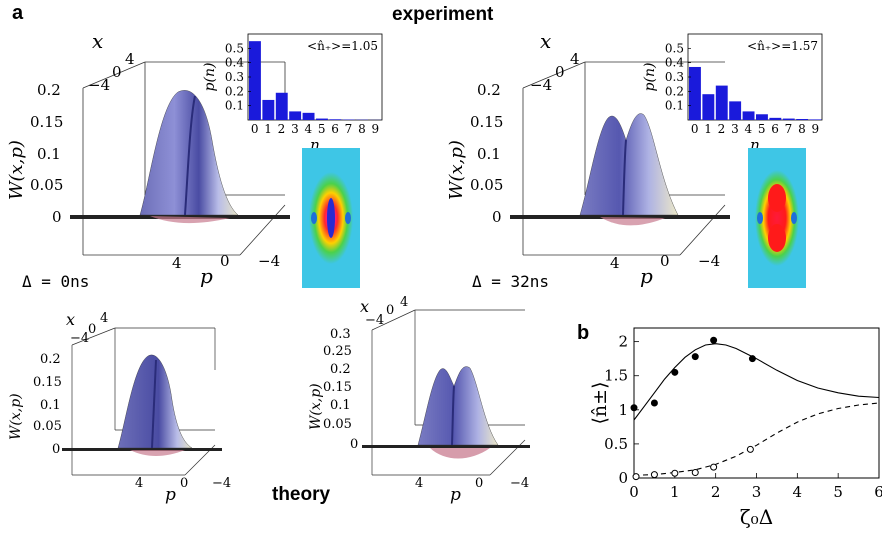  Describe the element at coordinates (616, 444) in the screenshot. I see `chart-b-y-tick: 0.5` at that location.